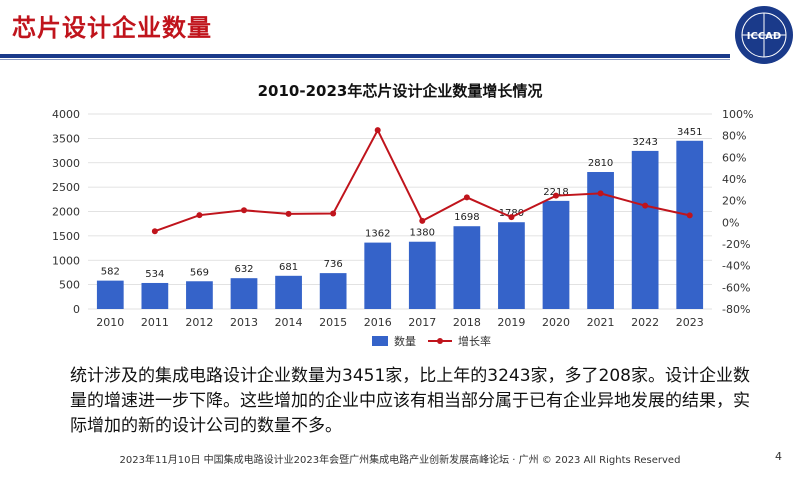 This screenshot has height=477, width=800. Describe the element at coordinates (66, 187) in the screenshot. I see `left-tick-label: 2500` at that location.